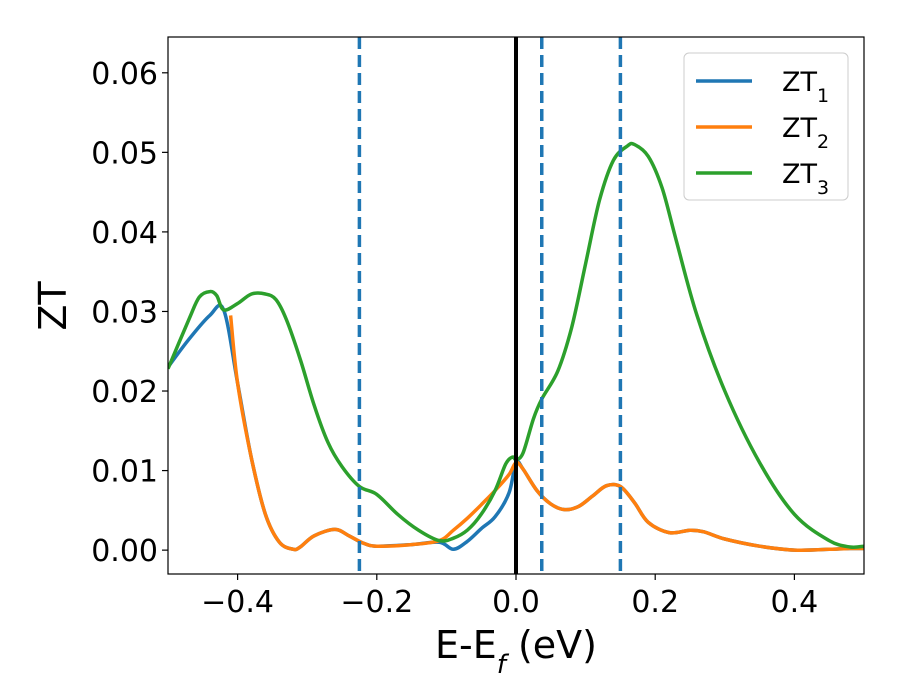 The image size is (900, 700). Describe the element at coordinates (53, 306) in the screenshot. I see `y-axis-label: ZT` at that location.